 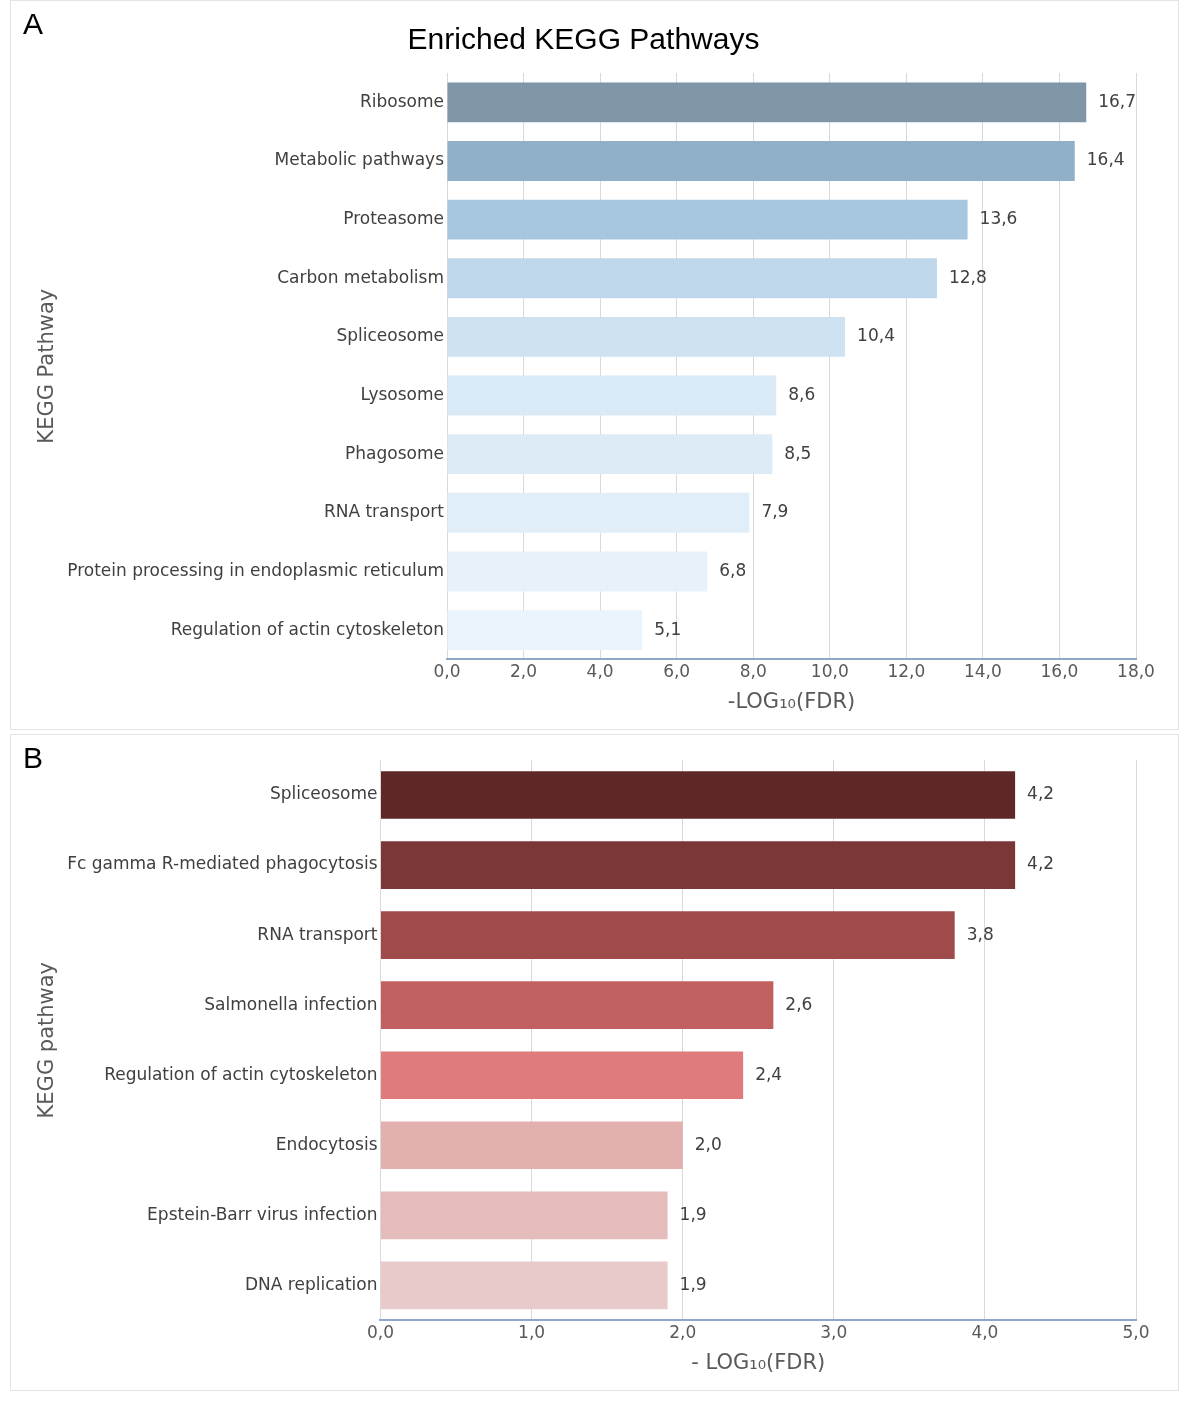 What do you see at coordinates (583, 39) in the screenshot?
I see `chart-title: Enriched KEGG Pathways` at bounding box center [583, 39].